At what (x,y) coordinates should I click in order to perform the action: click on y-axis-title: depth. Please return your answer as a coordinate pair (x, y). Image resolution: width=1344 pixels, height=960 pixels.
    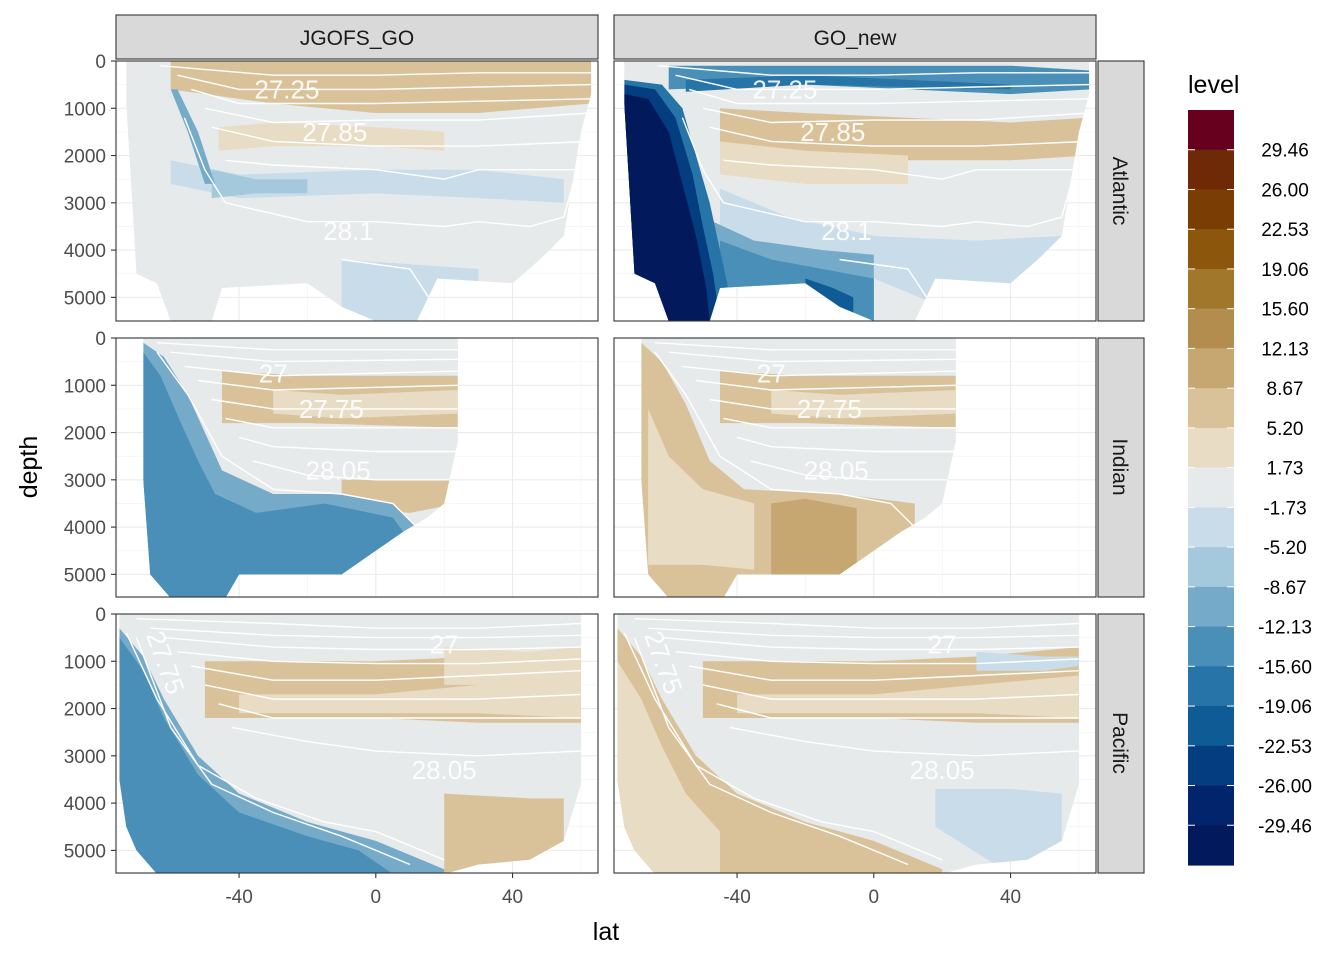
    Looking at the image, I should click on (29, 467).